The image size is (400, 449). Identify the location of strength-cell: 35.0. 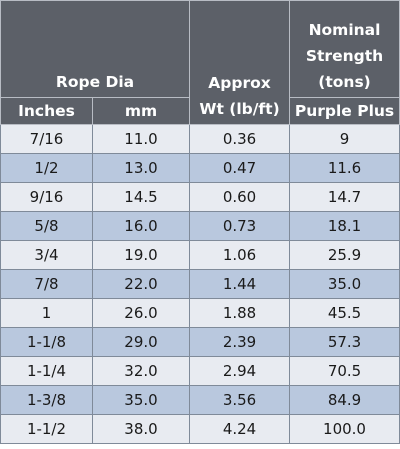
(344, 284).